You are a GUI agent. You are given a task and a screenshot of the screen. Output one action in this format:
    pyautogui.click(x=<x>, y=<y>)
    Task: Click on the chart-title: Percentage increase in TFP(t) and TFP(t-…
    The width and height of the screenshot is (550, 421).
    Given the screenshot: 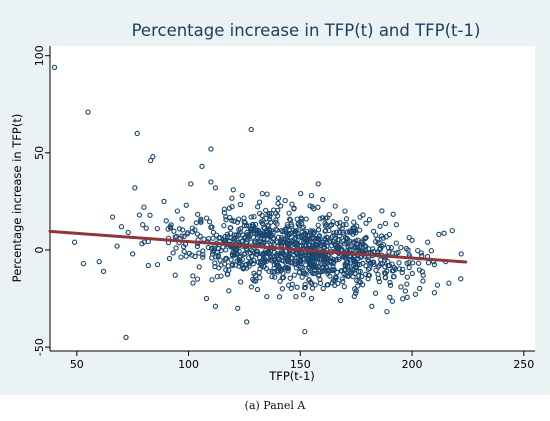 What is the action you would take?
    pyautogui.click(x=306, y=30)
    